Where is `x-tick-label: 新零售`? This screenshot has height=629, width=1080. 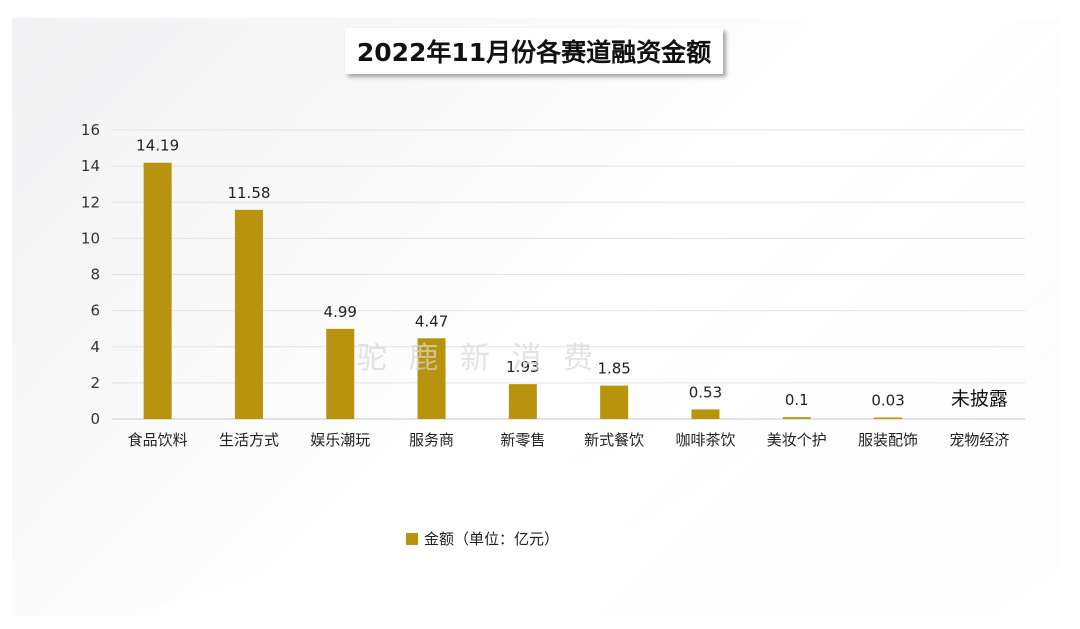
x-tick-label: 新零售 is located at coordinates (522, 440).